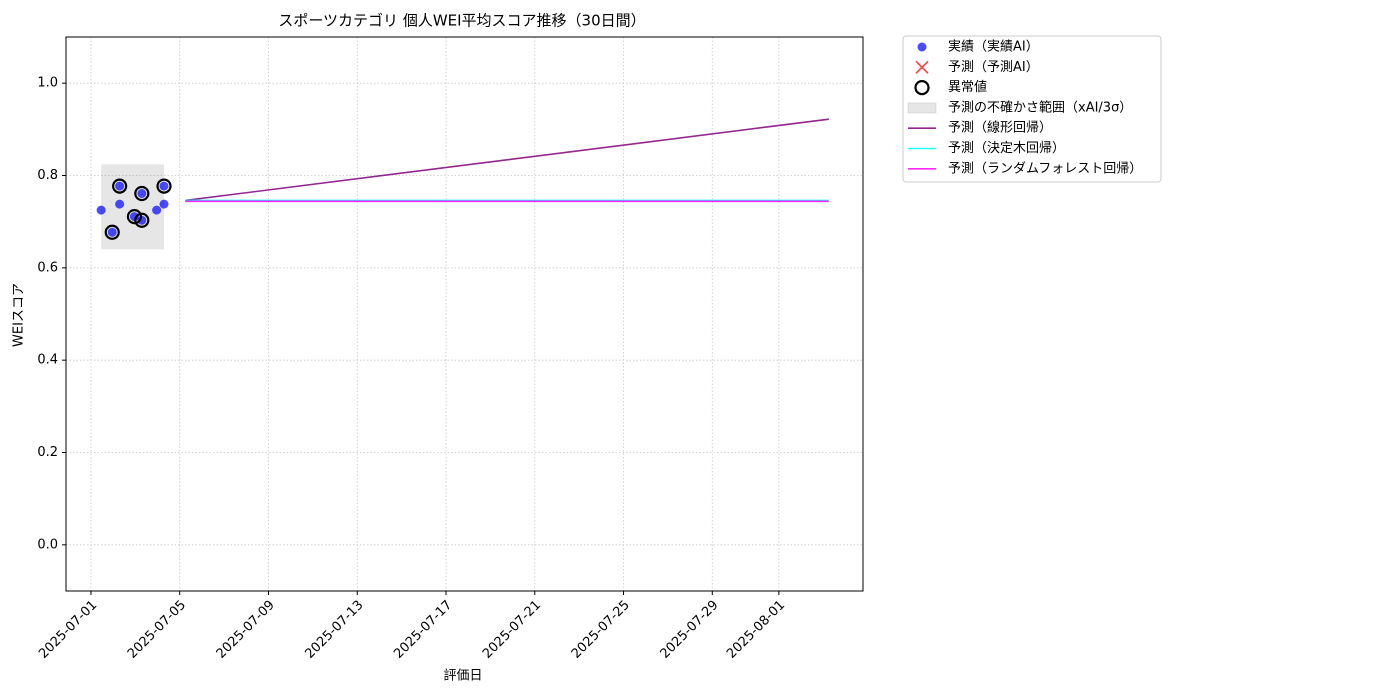 The height and width of the screenshot is (700, 1400). Describe the element at coordinates (19, 315) in the screenshot. I see `y-axis-label: WEIスコア` at that location.